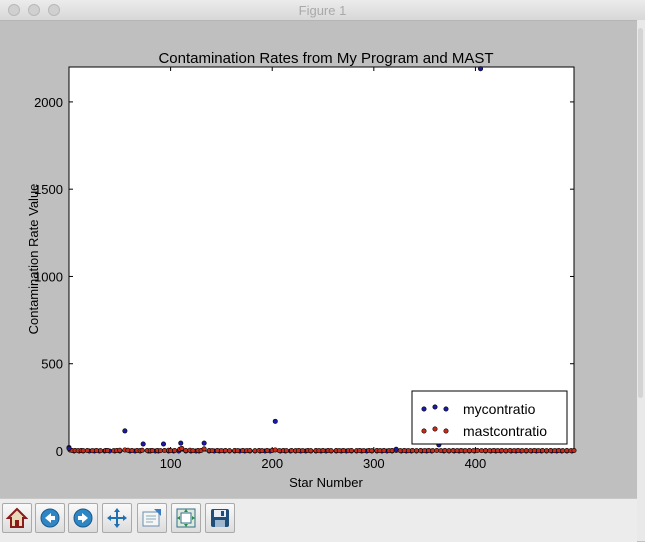 Image resolution: width=645 pixels, height=542 pixels. Describe the element at coordinates (33, 259) in the screenshot. I see `y-axis-label: Contamination Rate Value` at that location.